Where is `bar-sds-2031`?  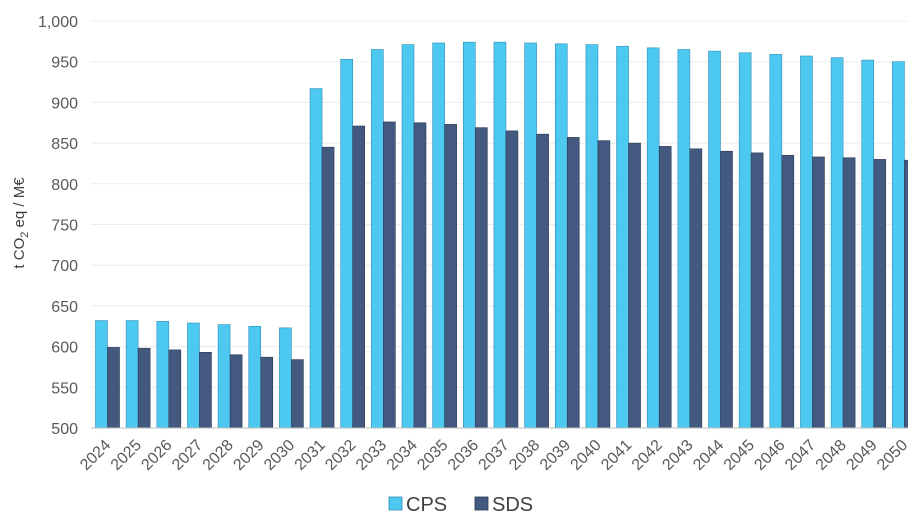
bar-sds-2031 is located at coordinates (328, 287).